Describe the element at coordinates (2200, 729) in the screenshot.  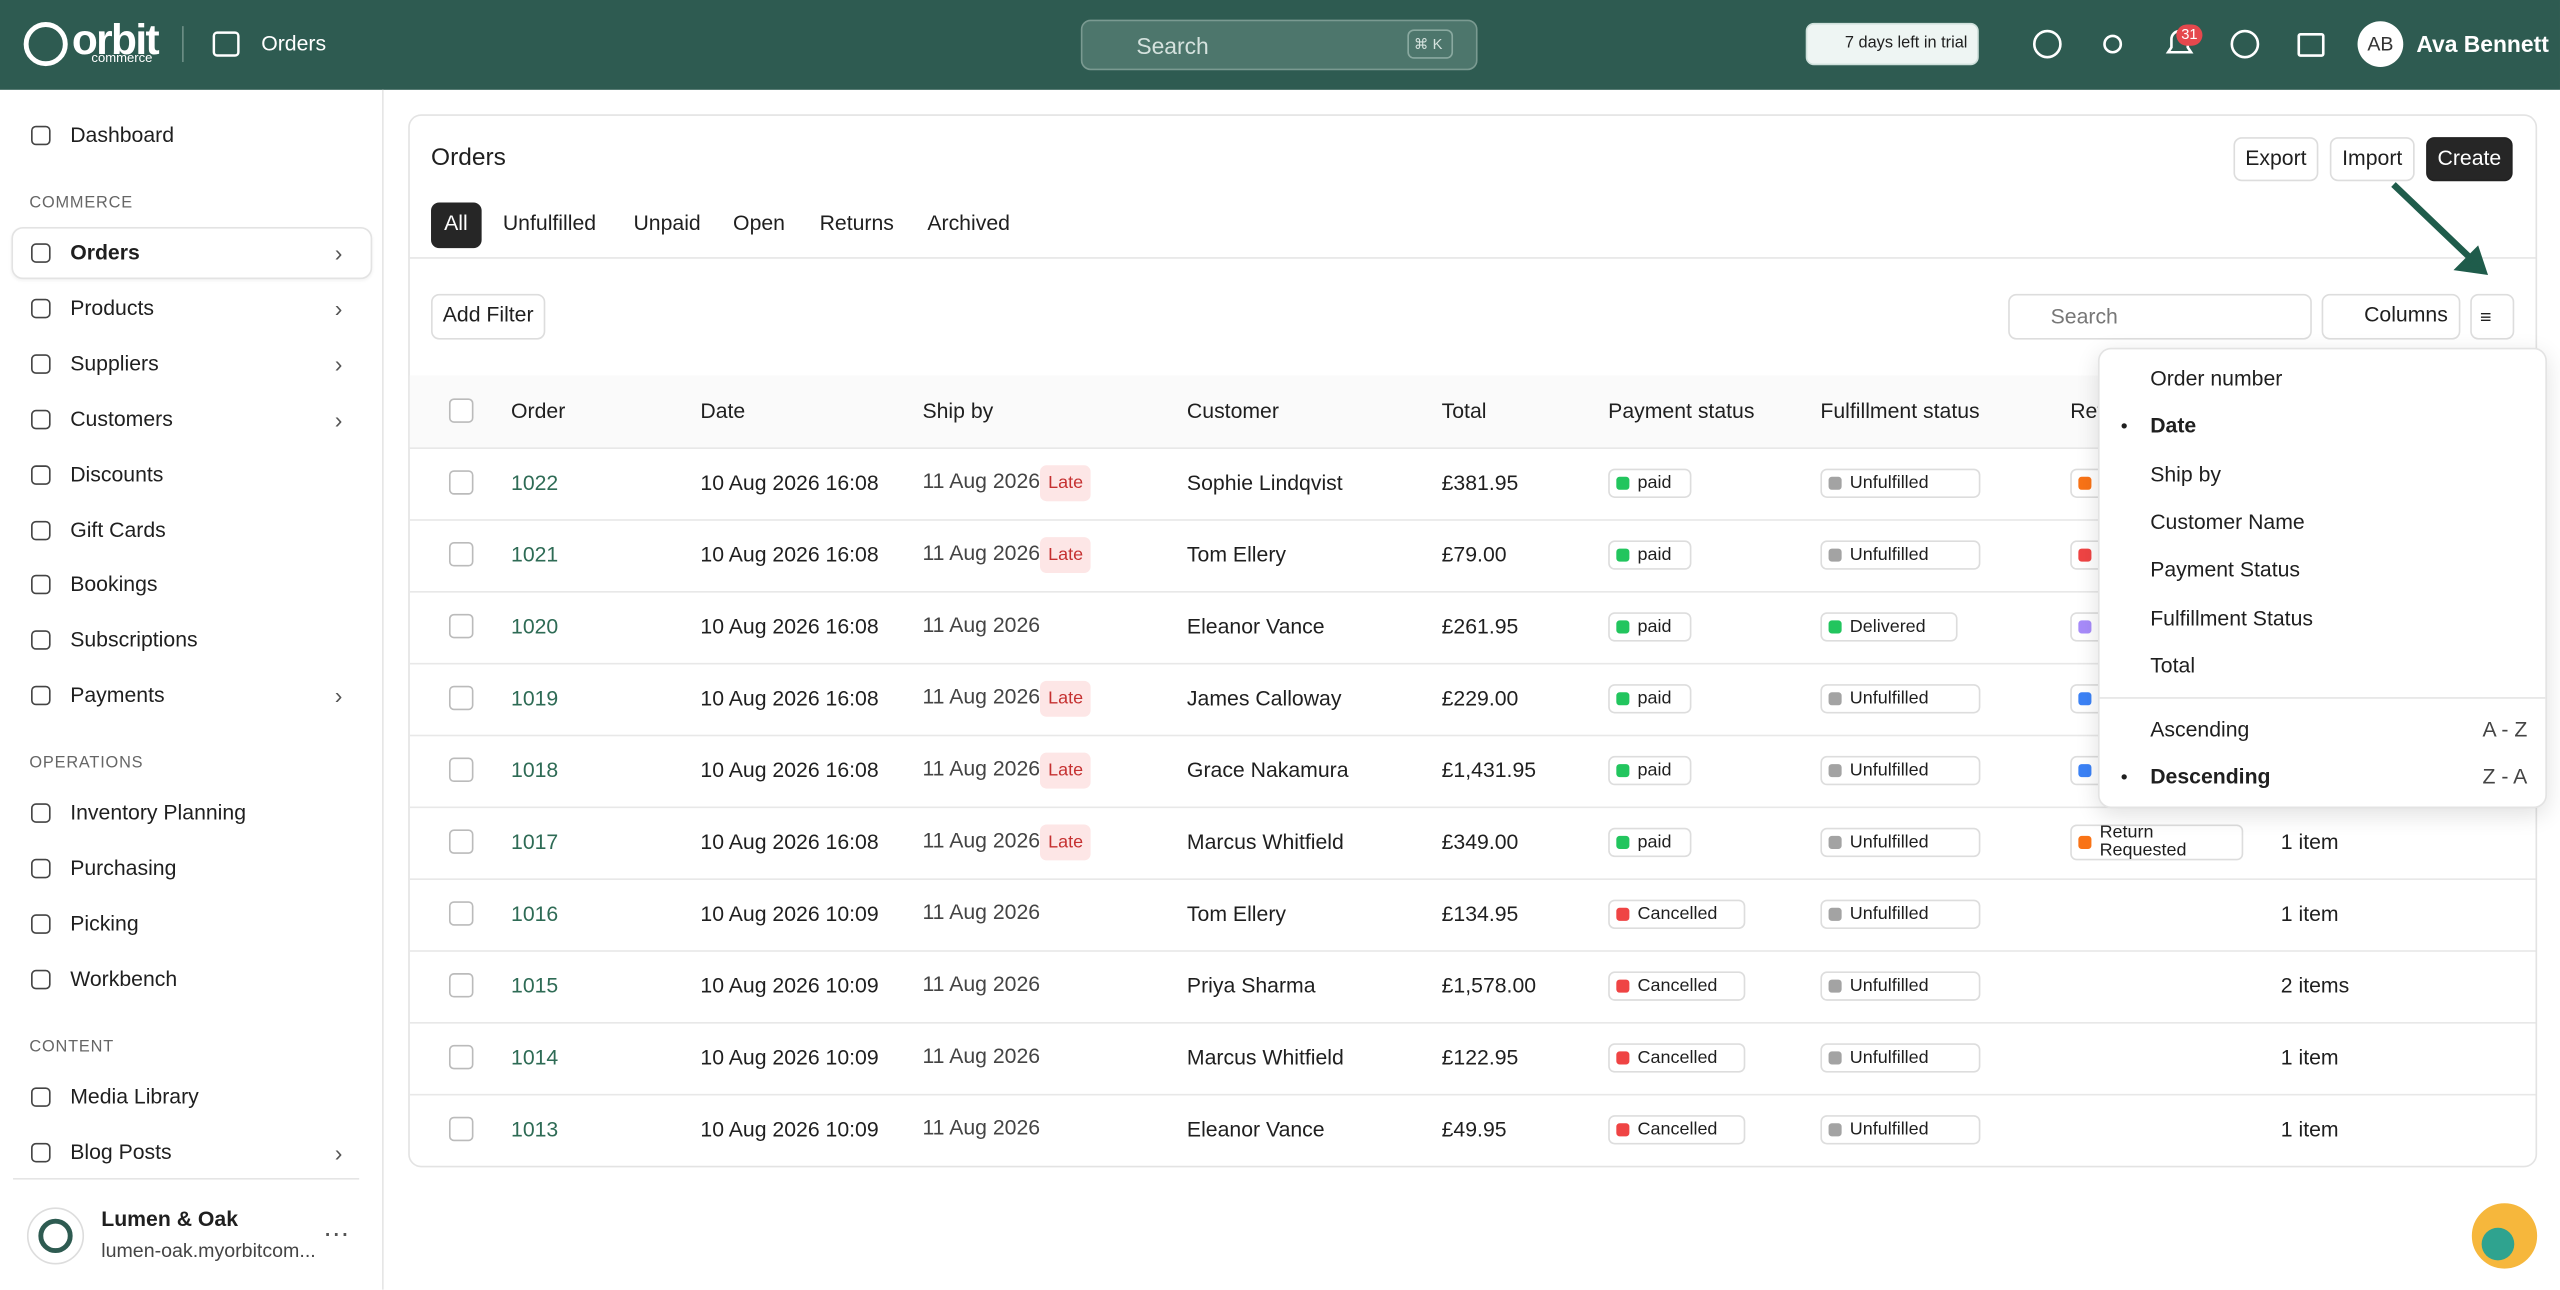
I see `sort-direction: Ascending` at that location.